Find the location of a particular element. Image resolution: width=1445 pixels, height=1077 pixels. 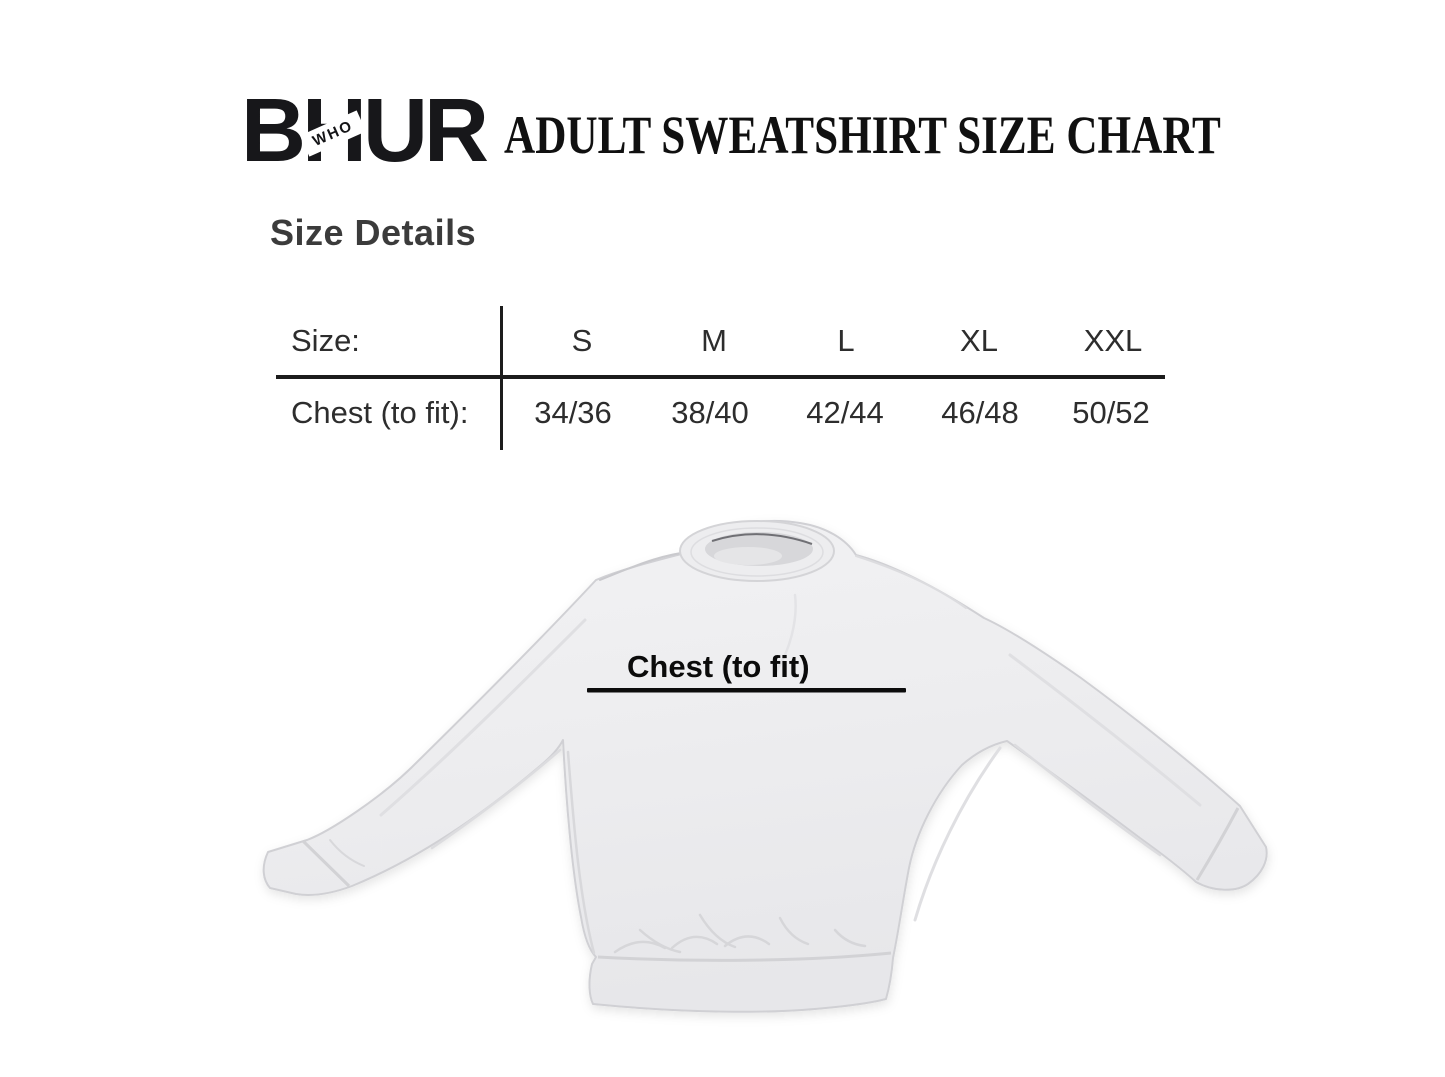

collar-inner-shadow is located at coordinates (762, 539).